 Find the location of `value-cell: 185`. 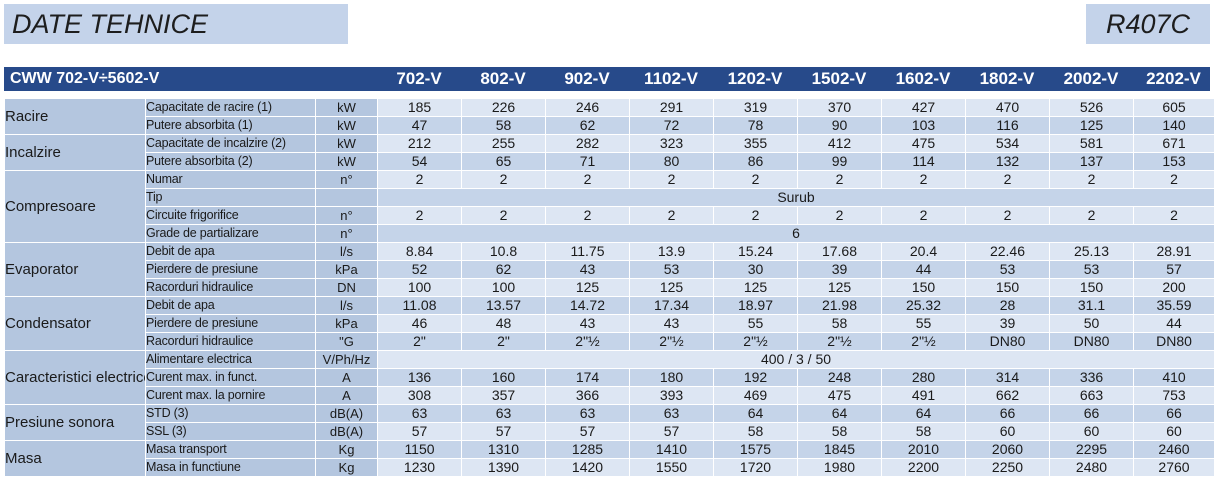

value-cell: 185 is located at coordinates (419, 107).